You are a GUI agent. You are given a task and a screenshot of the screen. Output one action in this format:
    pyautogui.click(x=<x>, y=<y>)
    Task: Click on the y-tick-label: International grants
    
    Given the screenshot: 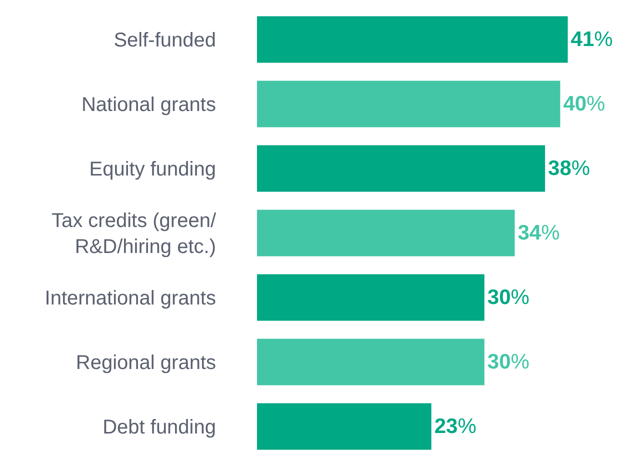 What is the action you would take?
    pyautogui.click(x=130, y=299)
    